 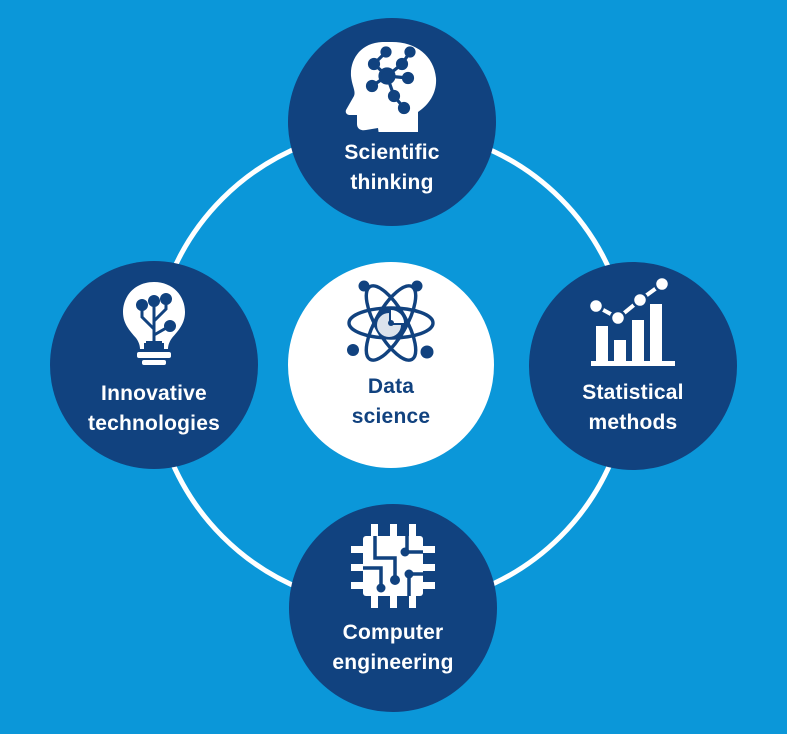 I want to click on statistical-methods-node: Statistical methods, so click(x=633, y=366).